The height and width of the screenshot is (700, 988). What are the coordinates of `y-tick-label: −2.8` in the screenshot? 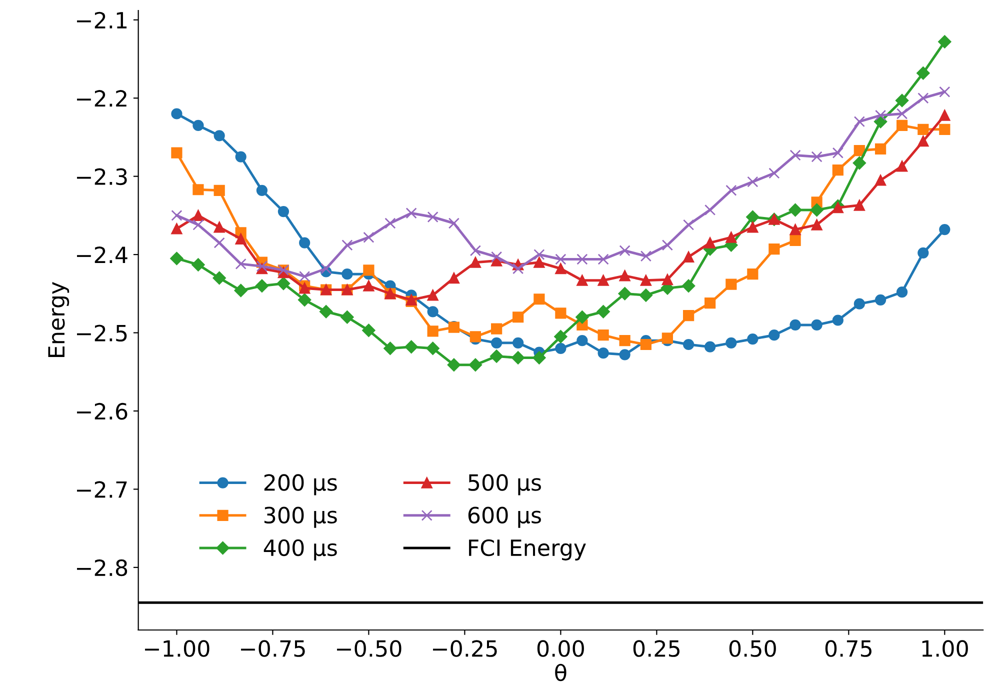 It's located at (102, 567).